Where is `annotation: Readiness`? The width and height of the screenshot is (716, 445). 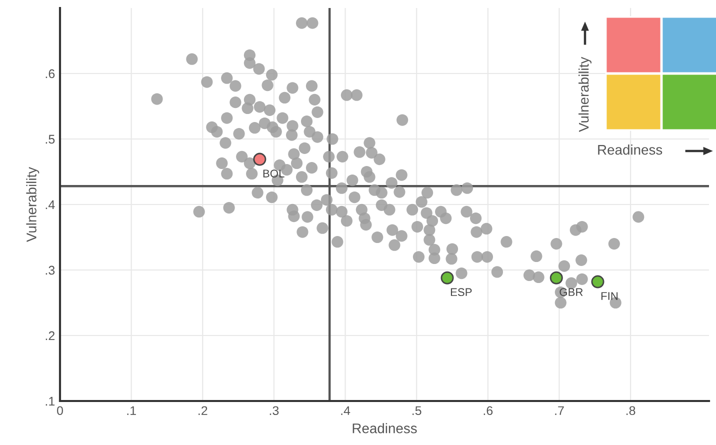
annotation: Readiness is located at coordinates (630, 149).